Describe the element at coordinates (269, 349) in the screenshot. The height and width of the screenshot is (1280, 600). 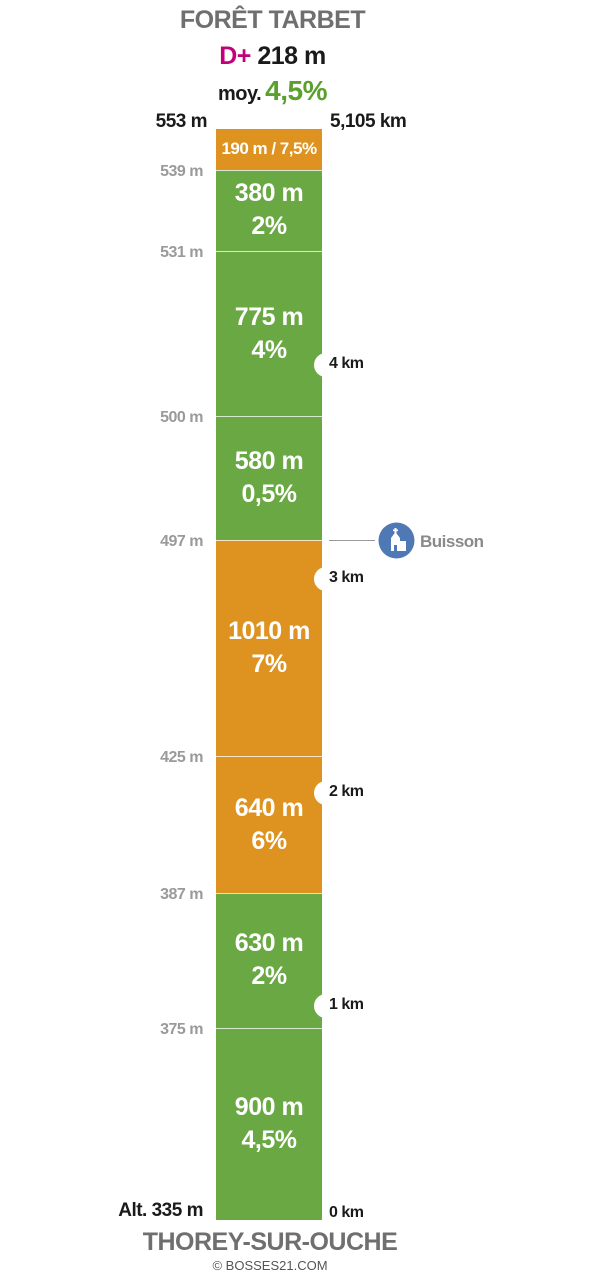
I see `segment-gradient: 4%` at that location.